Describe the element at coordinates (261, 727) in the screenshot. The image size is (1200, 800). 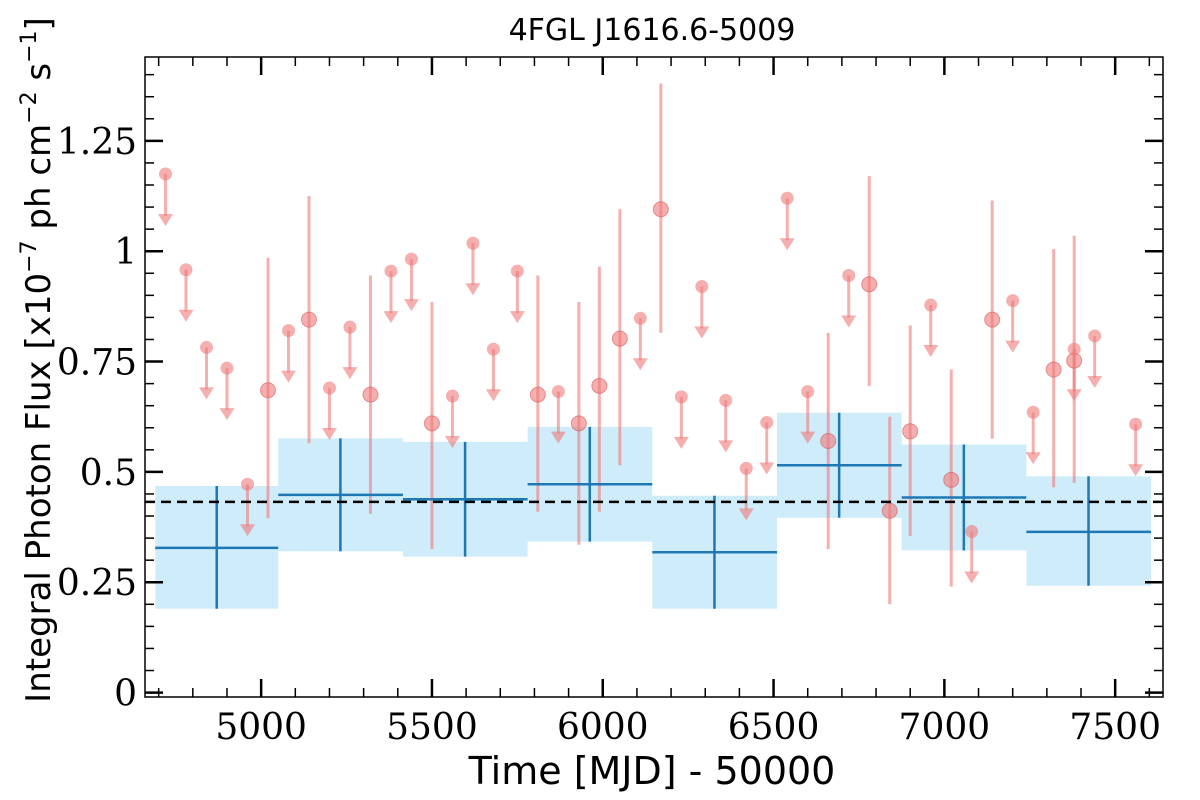
I see `x-tick-label-0: 5000` at that location.